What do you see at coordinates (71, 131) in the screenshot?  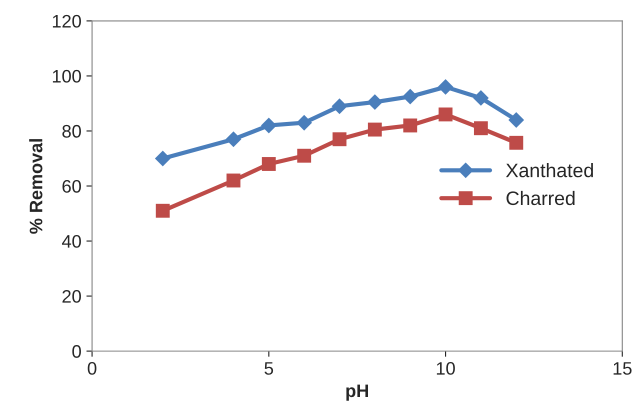 I see `y-tick-label: 80` at bounding box center [71, 131].